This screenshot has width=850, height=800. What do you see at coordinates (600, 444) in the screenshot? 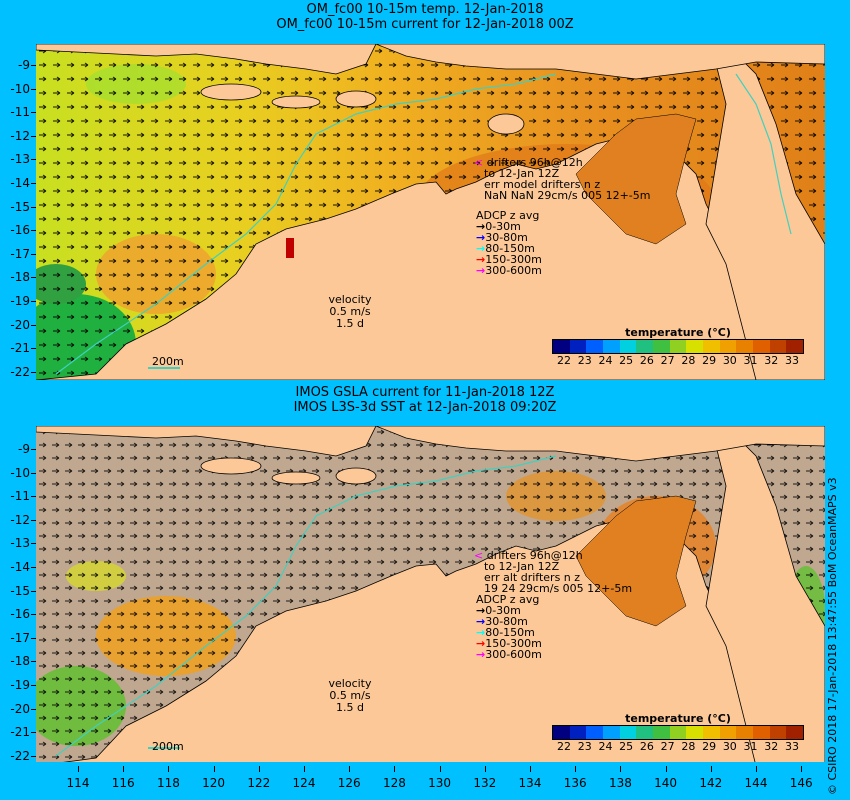
I see `new-guinea-land` at bounding box center [600, 444].